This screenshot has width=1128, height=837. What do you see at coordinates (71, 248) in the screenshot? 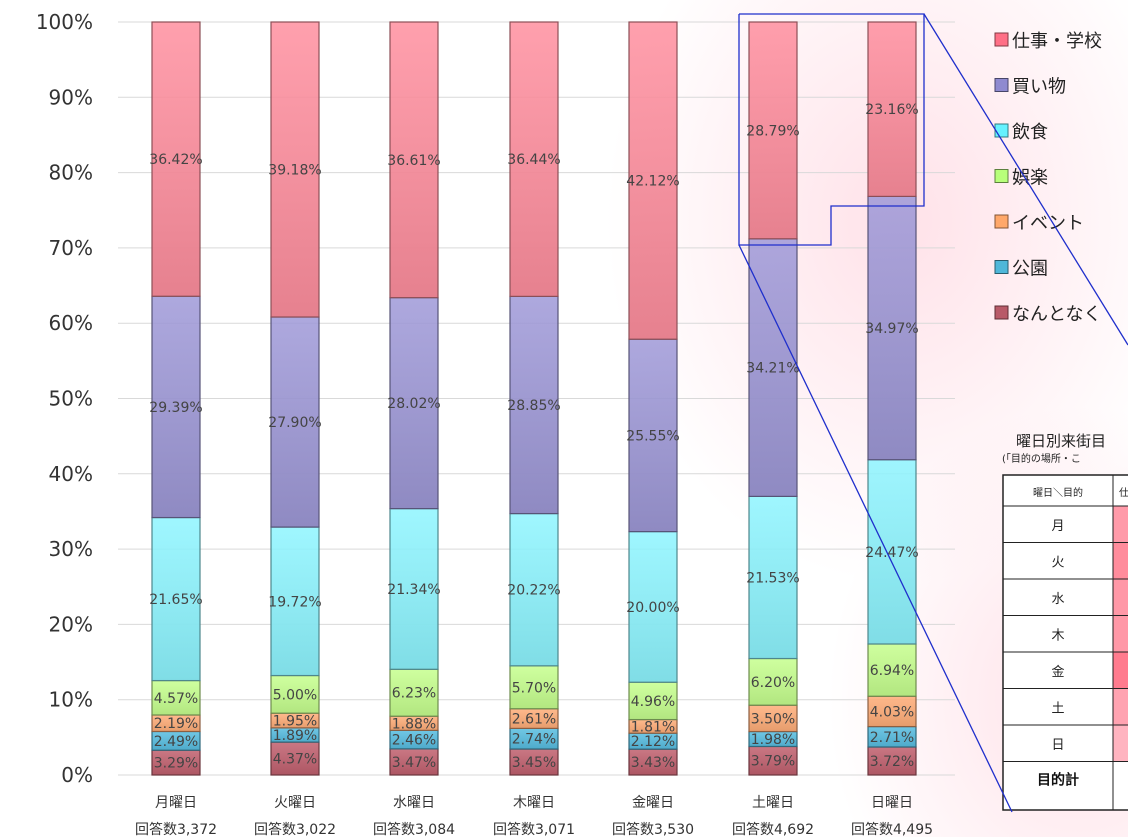
I see `y-tick-label: 70%` at bounding box center [71, 248].